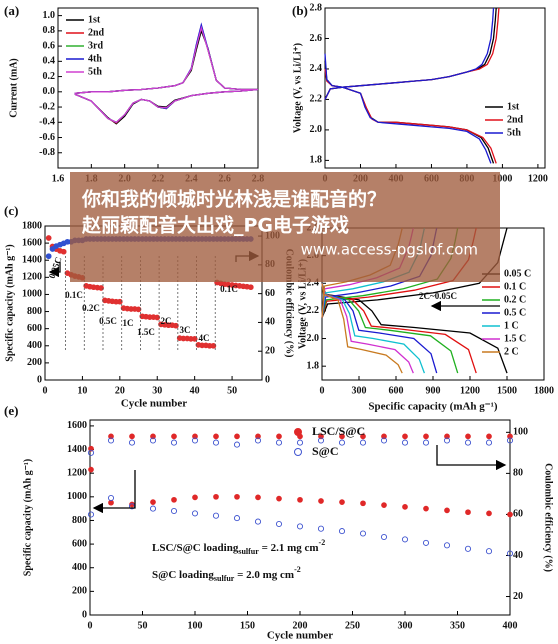  I want to click on y-tick-label: -0.6, so click(47, 137).